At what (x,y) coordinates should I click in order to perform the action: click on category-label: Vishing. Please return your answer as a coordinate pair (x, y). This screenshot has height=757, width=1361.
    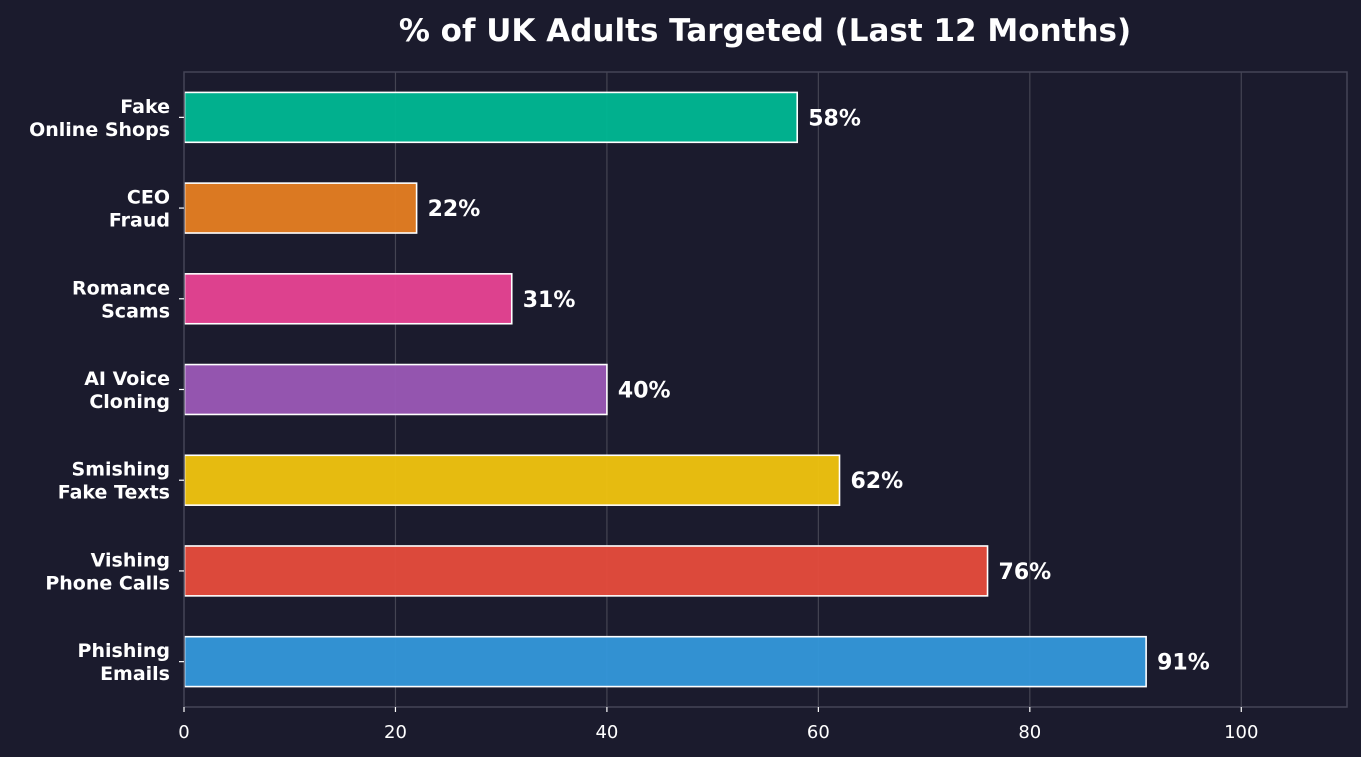
    Looking at the image, I should click on (130, 560).